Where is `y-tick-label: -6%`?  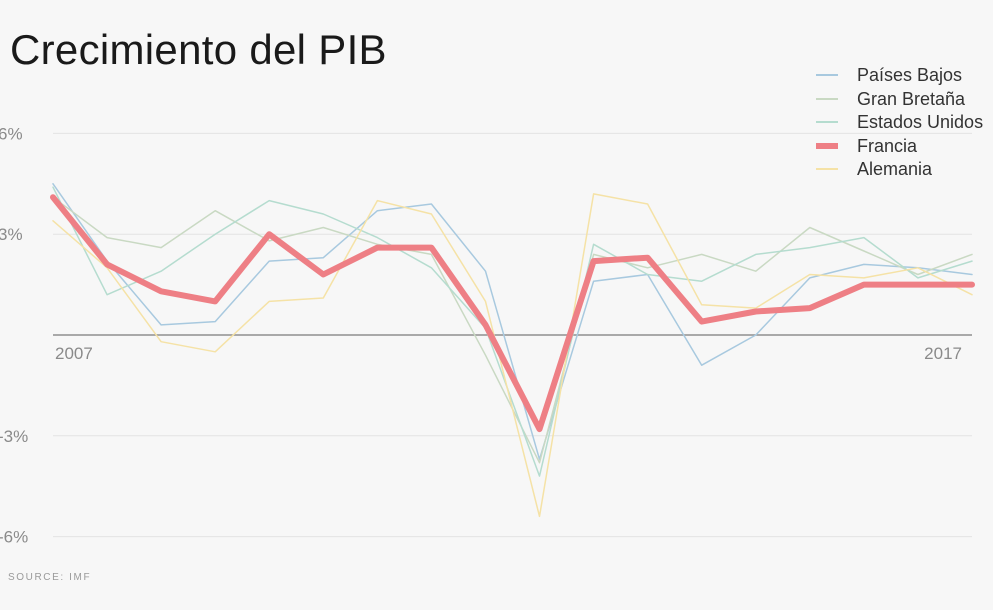
y-tick-label: -6% is located at coordinates (14, 537).